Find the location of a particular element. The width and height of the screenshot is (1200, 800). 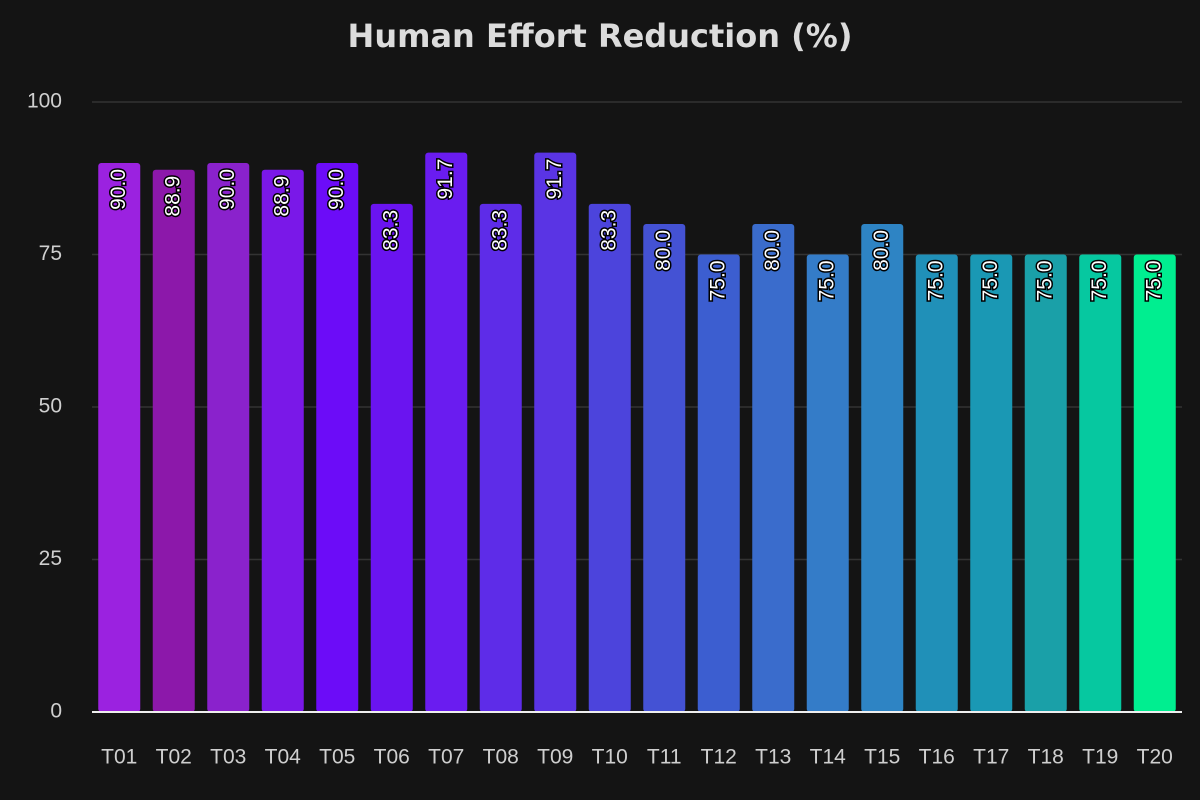

x-tick-label: T18 is located at coordinates (1046, 757).